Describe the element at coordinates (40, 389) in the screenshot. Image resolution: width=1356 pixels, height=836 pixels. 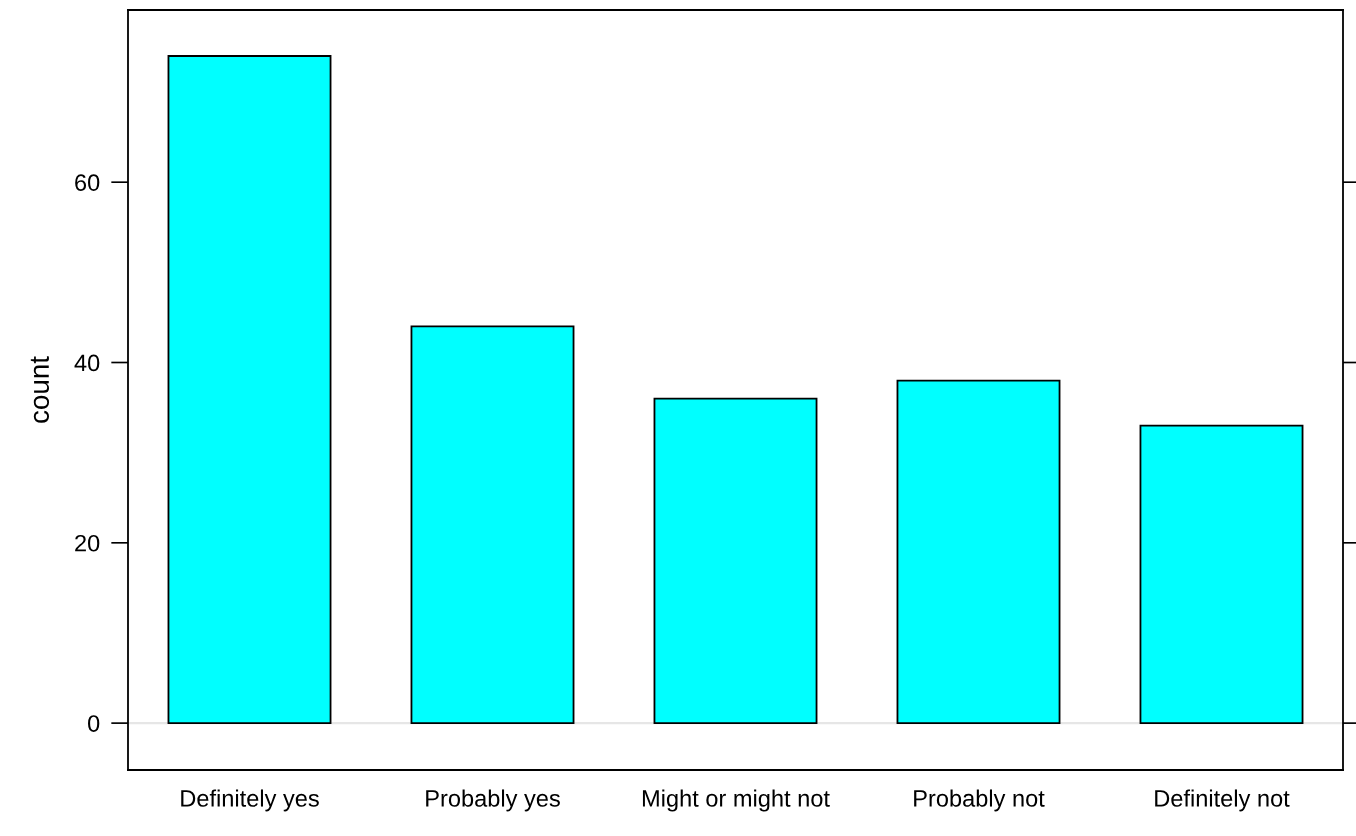
I see `y-axis-title: count` at that location.